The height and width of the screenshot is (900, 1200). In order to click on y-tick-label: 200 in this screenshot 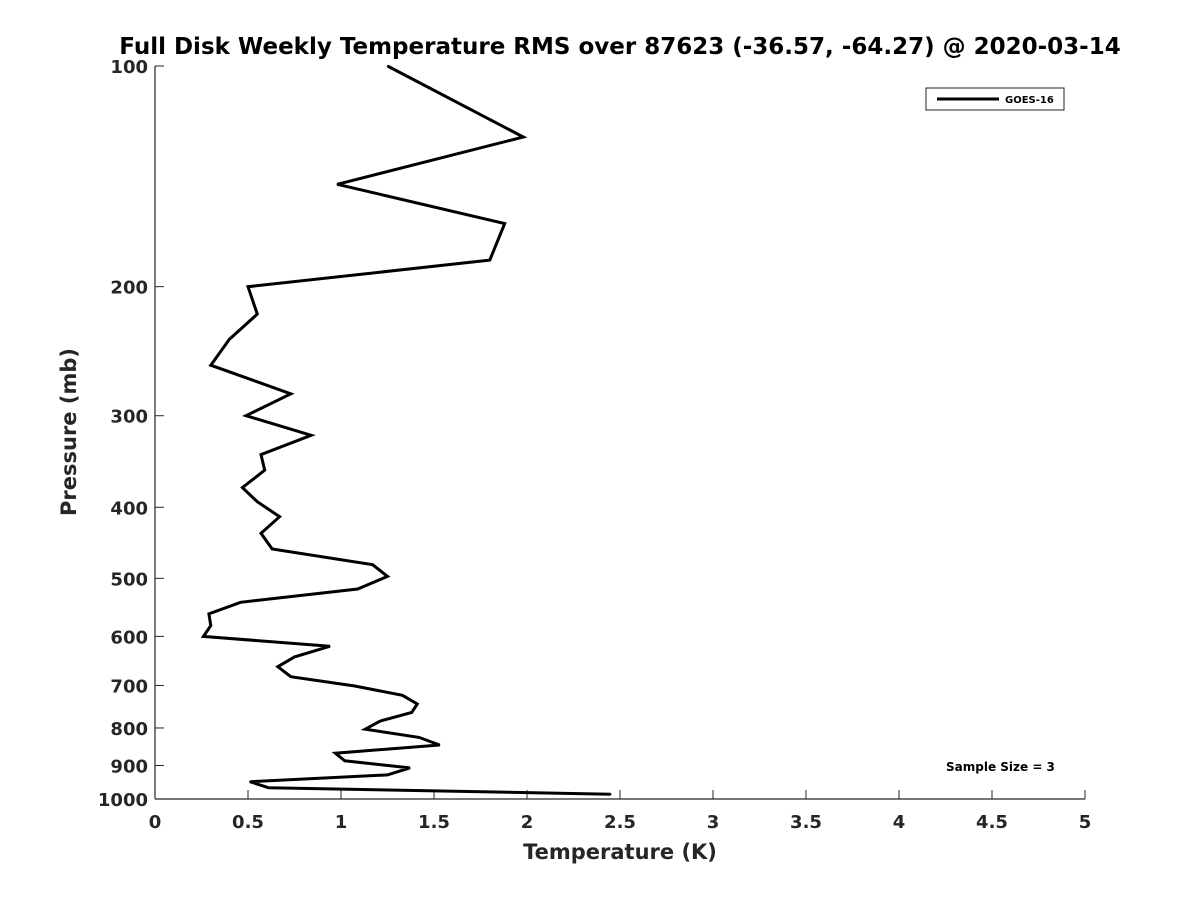, I will do `click(129, 288)`.